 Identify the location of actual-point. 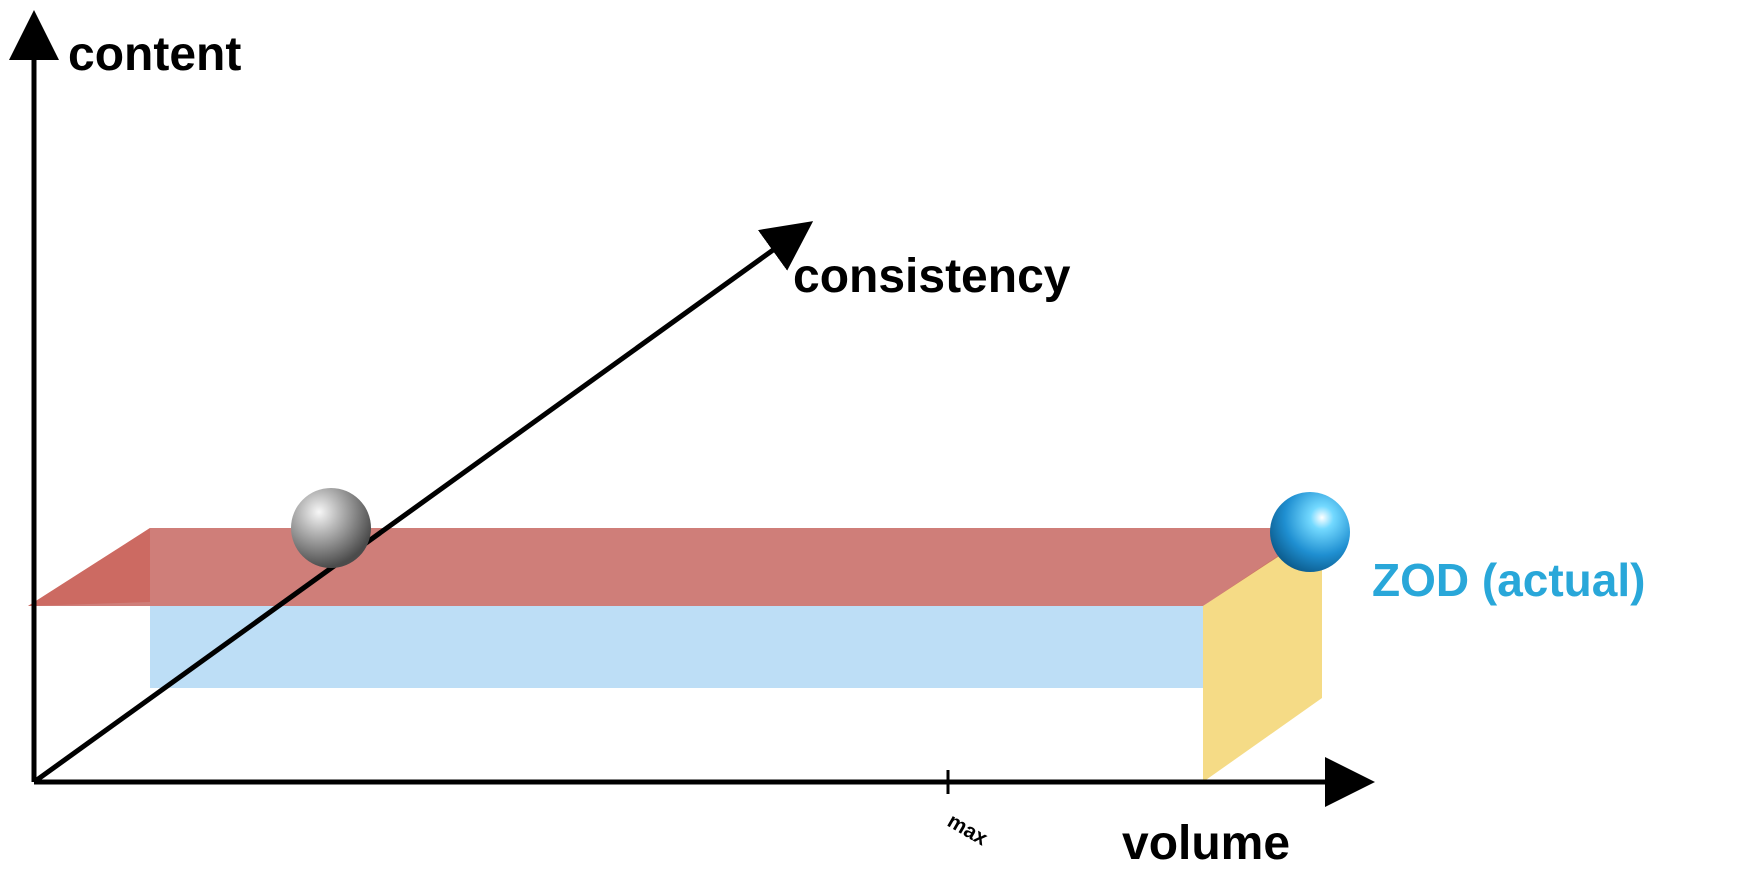
(1310, 532).